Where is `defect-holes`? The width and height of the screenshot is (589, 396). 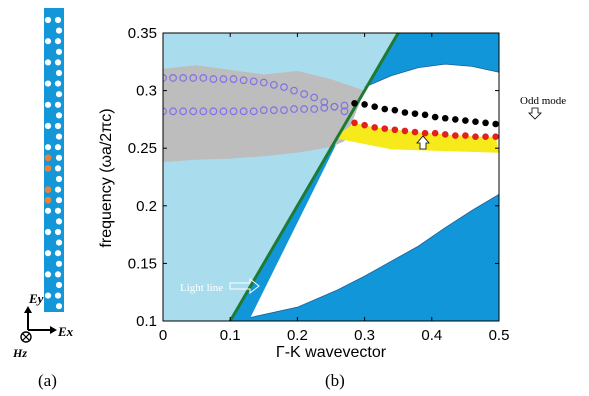 defect-holes is located at coordinates (48, 179).